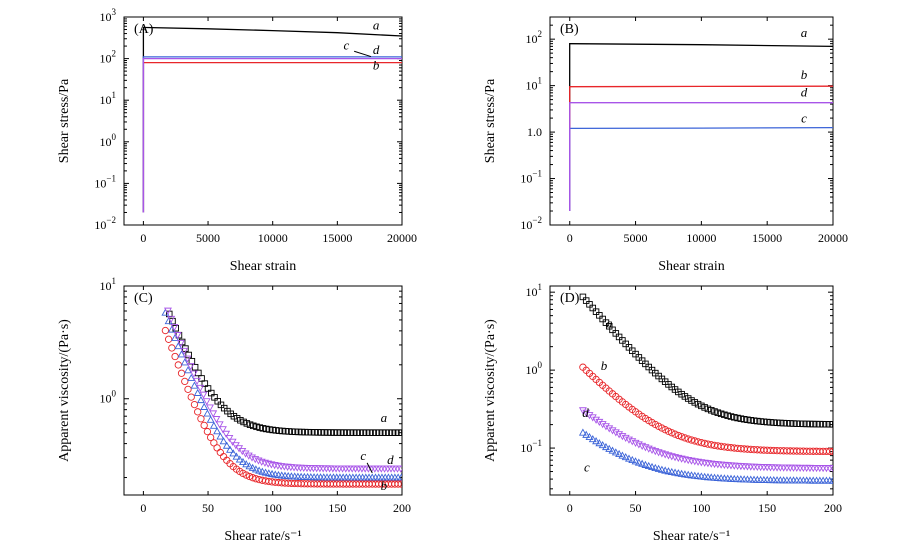 The width and height of the screenshot is (900, 552). What do you see at coordinates (369, 468) in the screenshot?
I see `leader-line` at bounding box center [369, 468].